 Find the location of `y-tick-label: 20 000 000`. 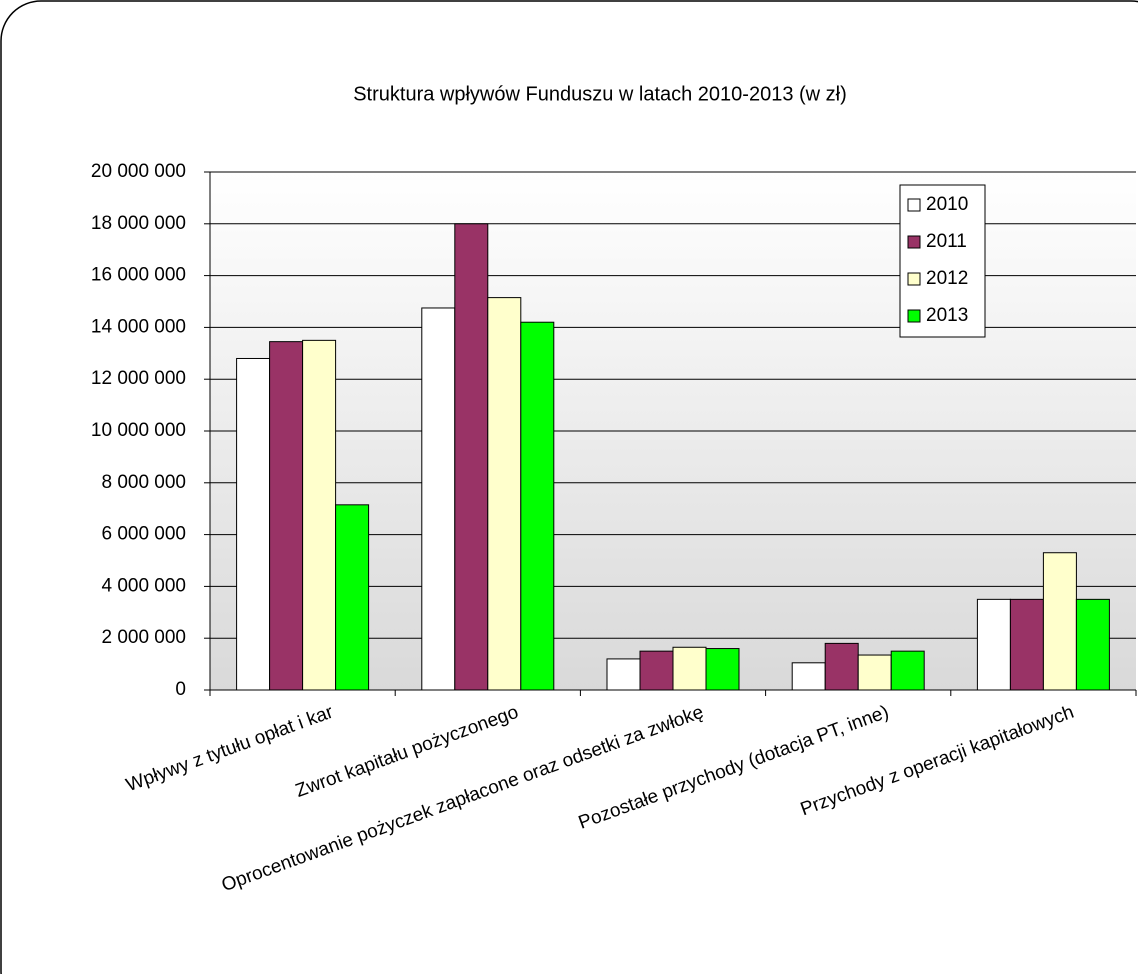

y-tick-label: 20 000 000 is located at coordinates (138, 171).